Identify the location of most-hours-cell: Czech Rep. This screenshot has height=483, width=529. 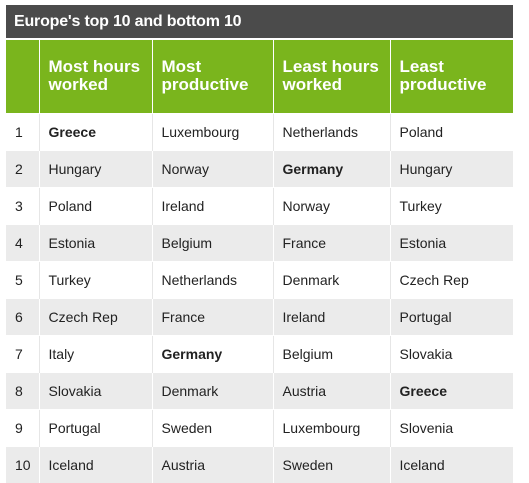
(96, 316).